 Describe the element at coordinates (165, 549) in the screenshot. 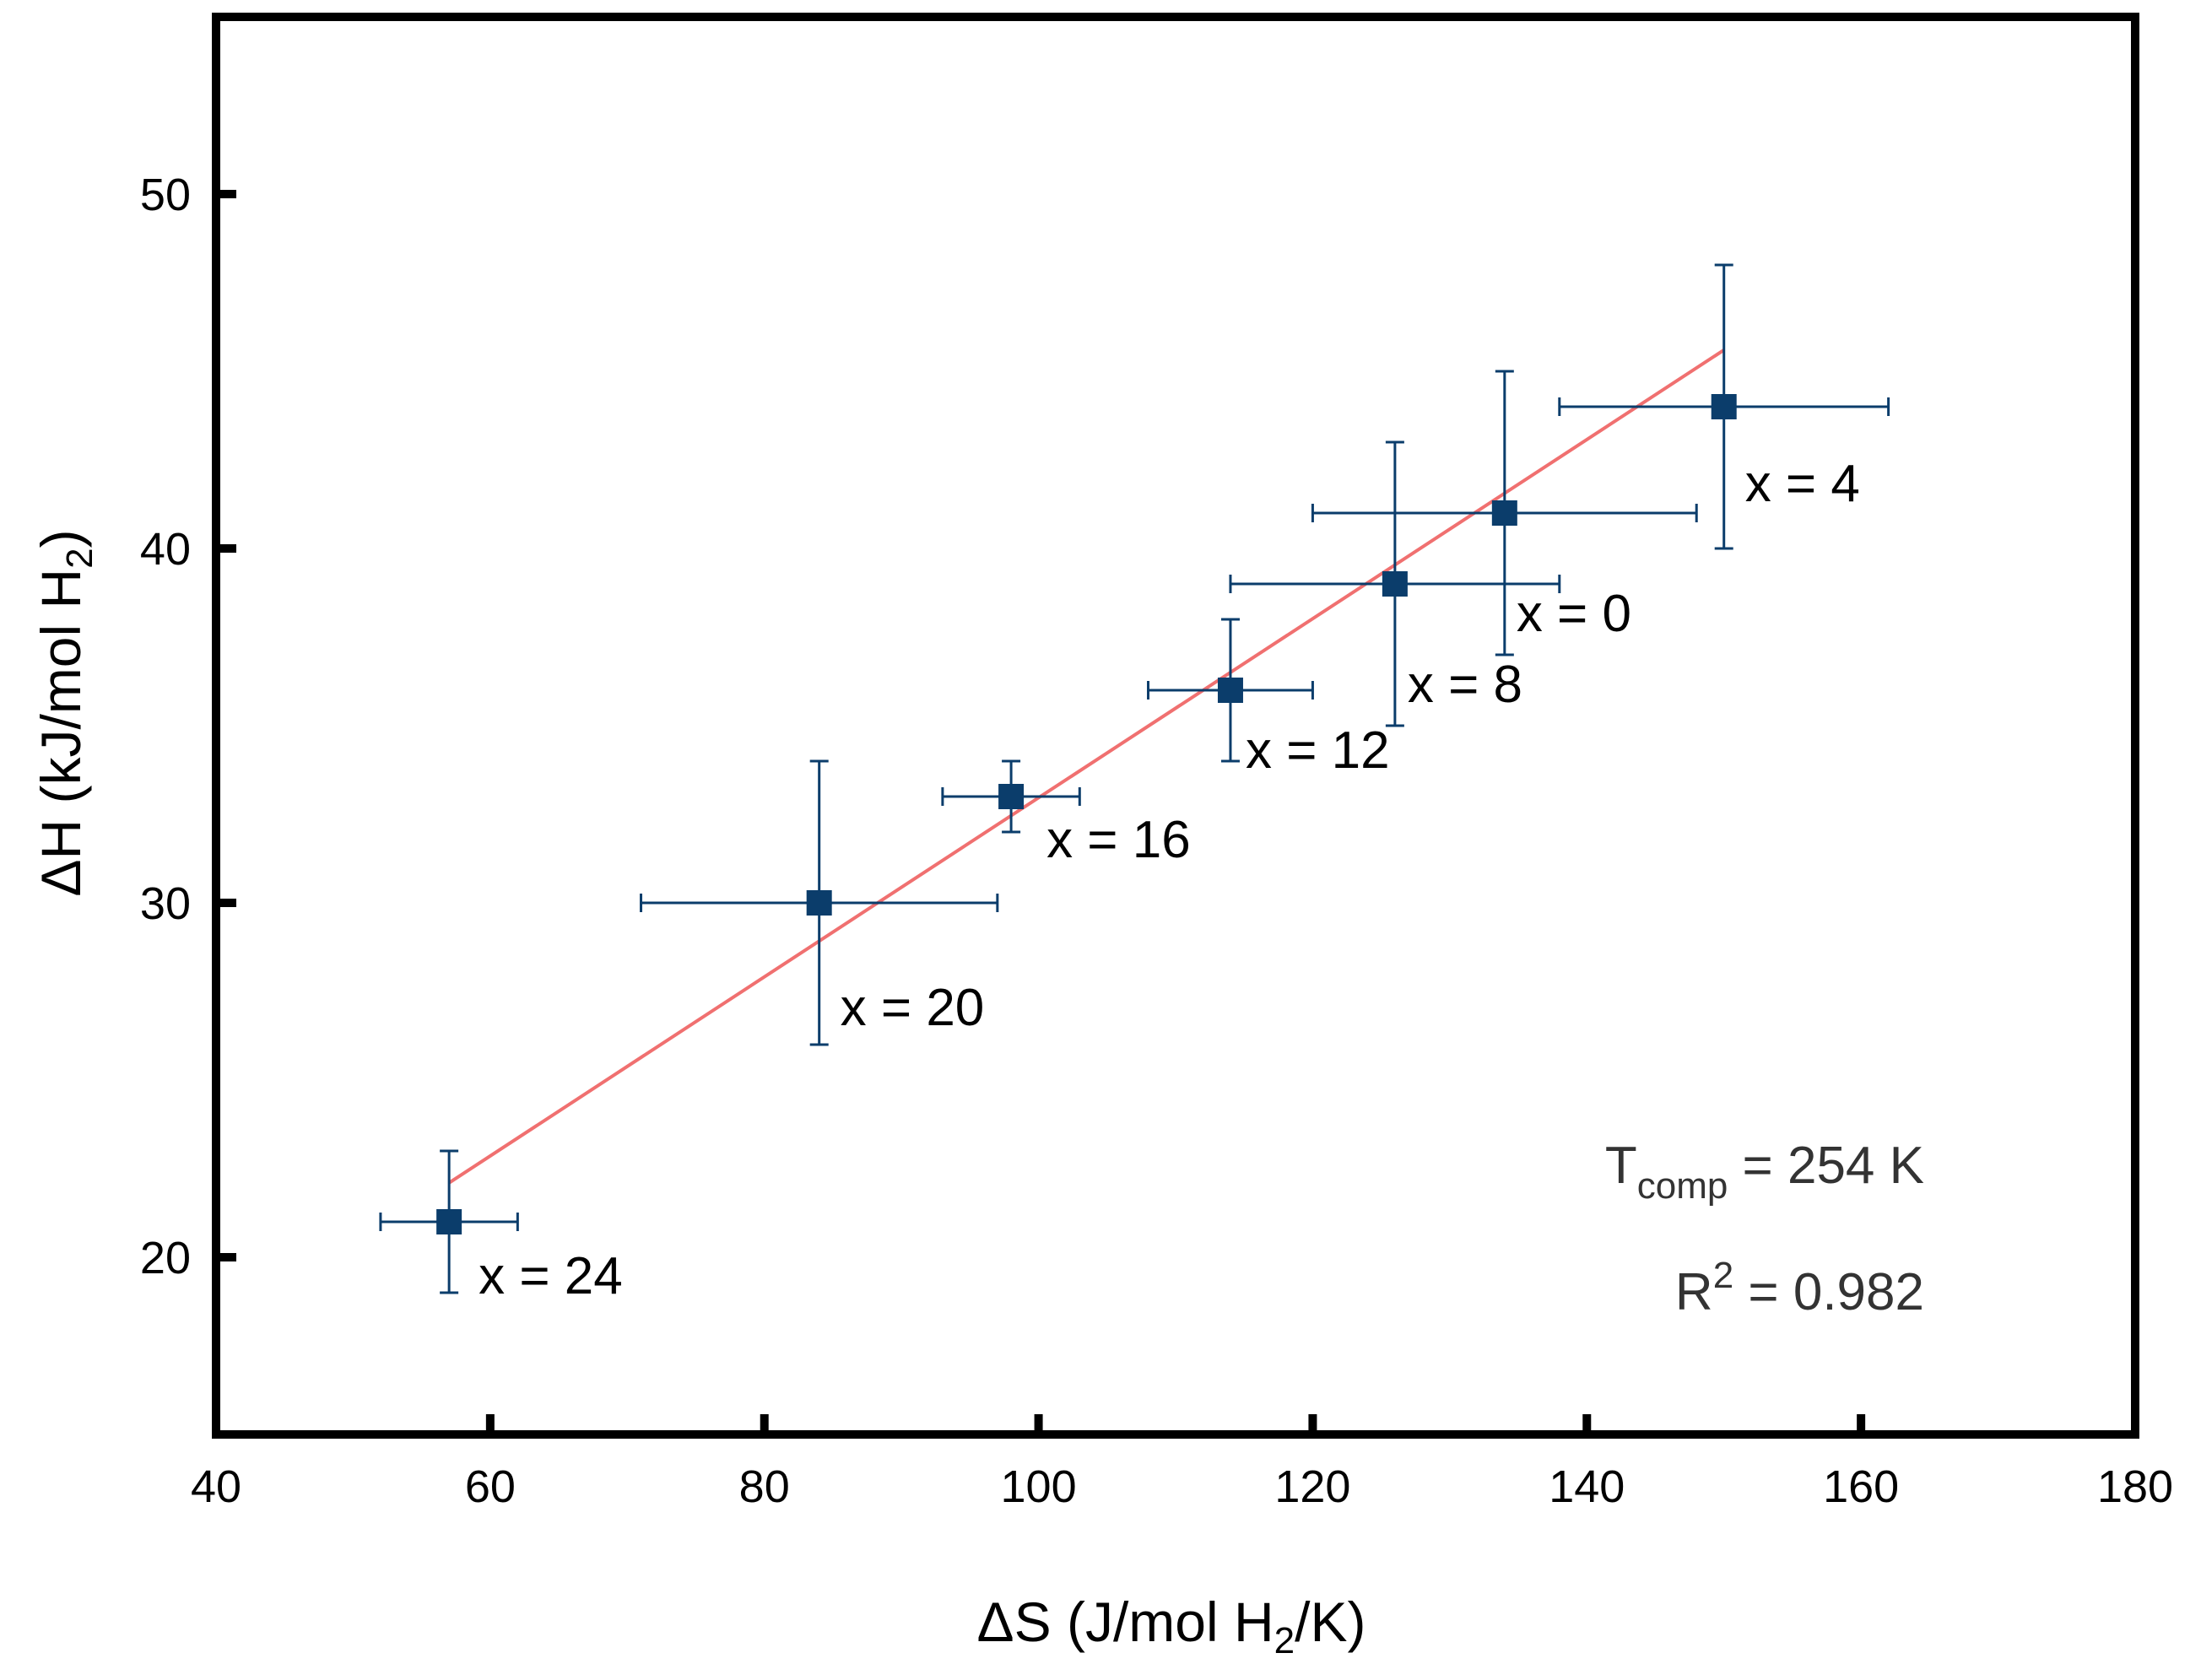

I see `y-tick-label: 40` at that location.